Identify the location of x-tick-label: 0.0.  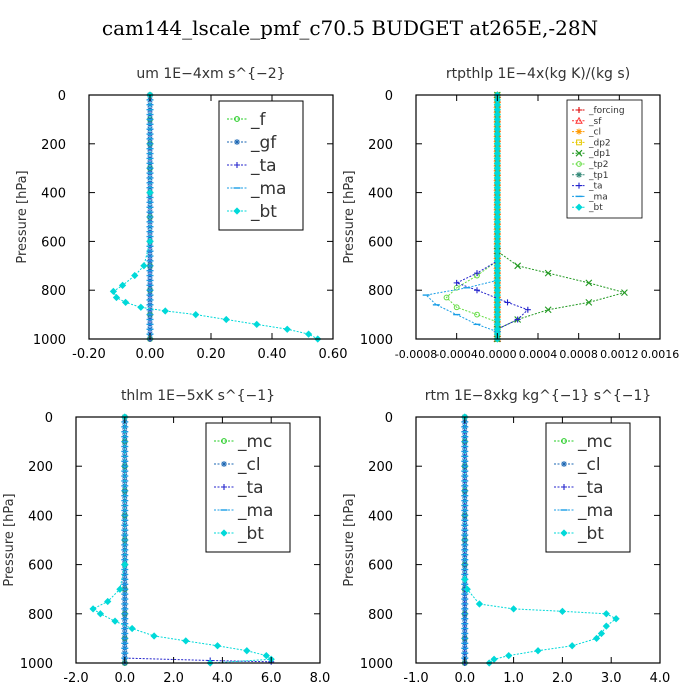
(124, 678).